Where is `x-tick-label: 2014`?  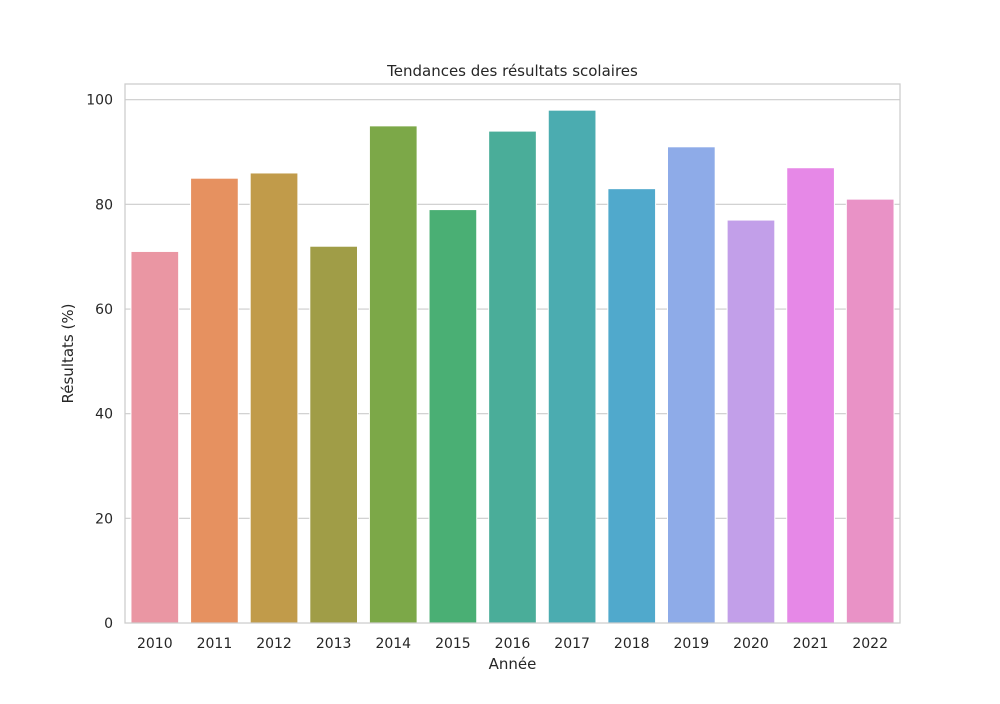
x-tick-label: 2014 is located at coordinates (393, 644).